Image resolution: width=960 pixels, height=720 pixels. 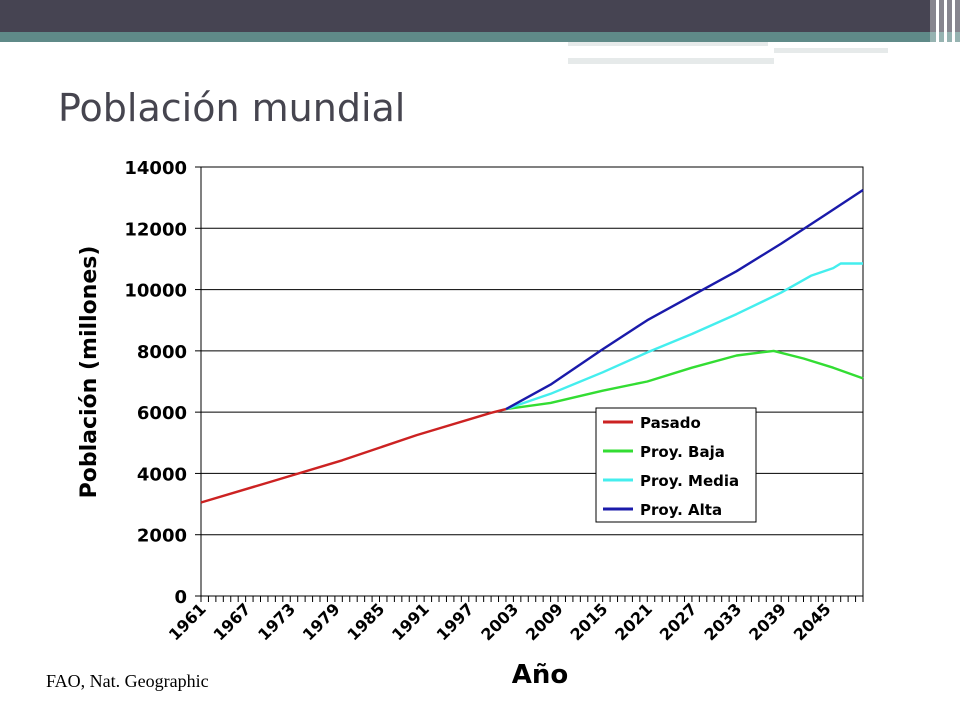 I want to click on x-tick-label: 1967, so click(x=232, y=621).